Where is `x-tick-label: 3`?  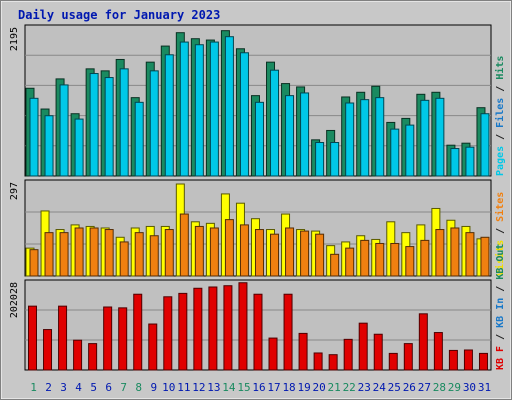 x-tick-label: 3 is located at coordinates (63, 387).